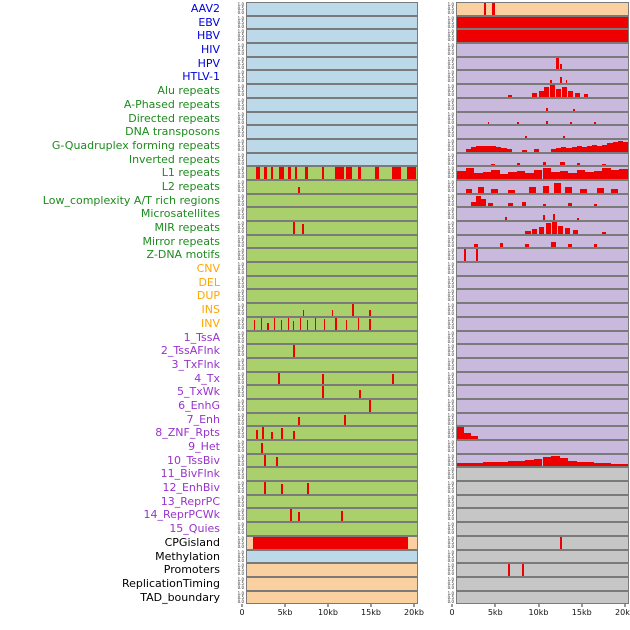 The width and height of the screenshot is (630, 630). Describe the element at coordinates (315, 433) in the screenshot. I see `track-row: 8_ZNF_Rpts 1.0 0.5 0.0 1.0 0.5 0.0` at that location.